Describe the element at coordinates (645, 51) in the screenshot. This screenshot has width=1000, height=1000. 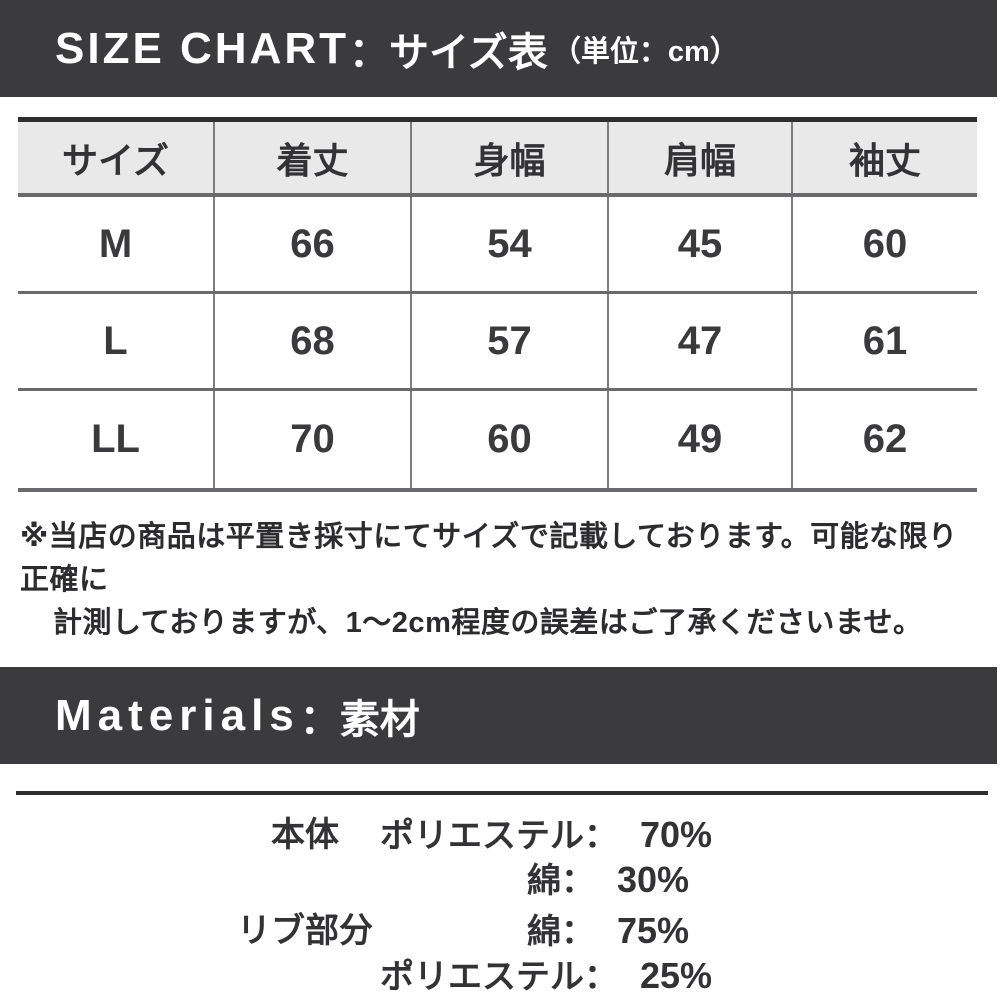
I see `size-chart-title-unit: （単位：cm）` at that location.